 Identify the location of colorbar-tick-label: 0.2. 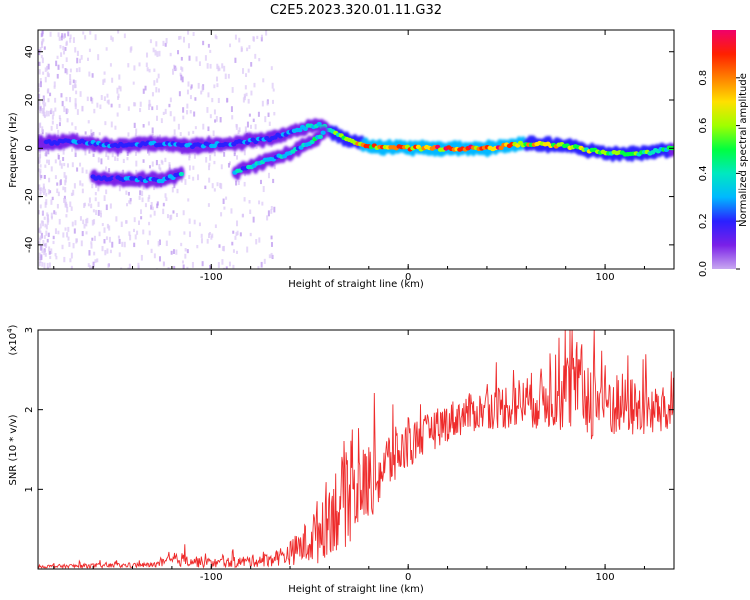
(703, 221).